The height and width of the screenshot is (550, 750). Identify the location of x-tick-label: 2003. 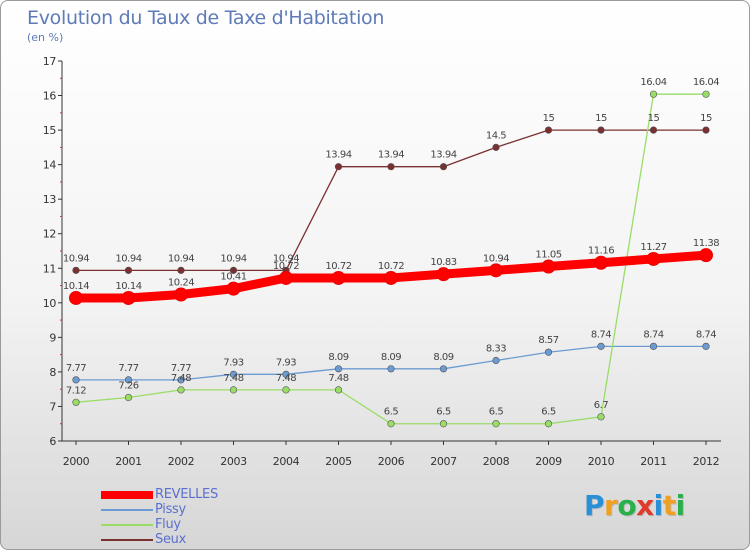
(233, 461).